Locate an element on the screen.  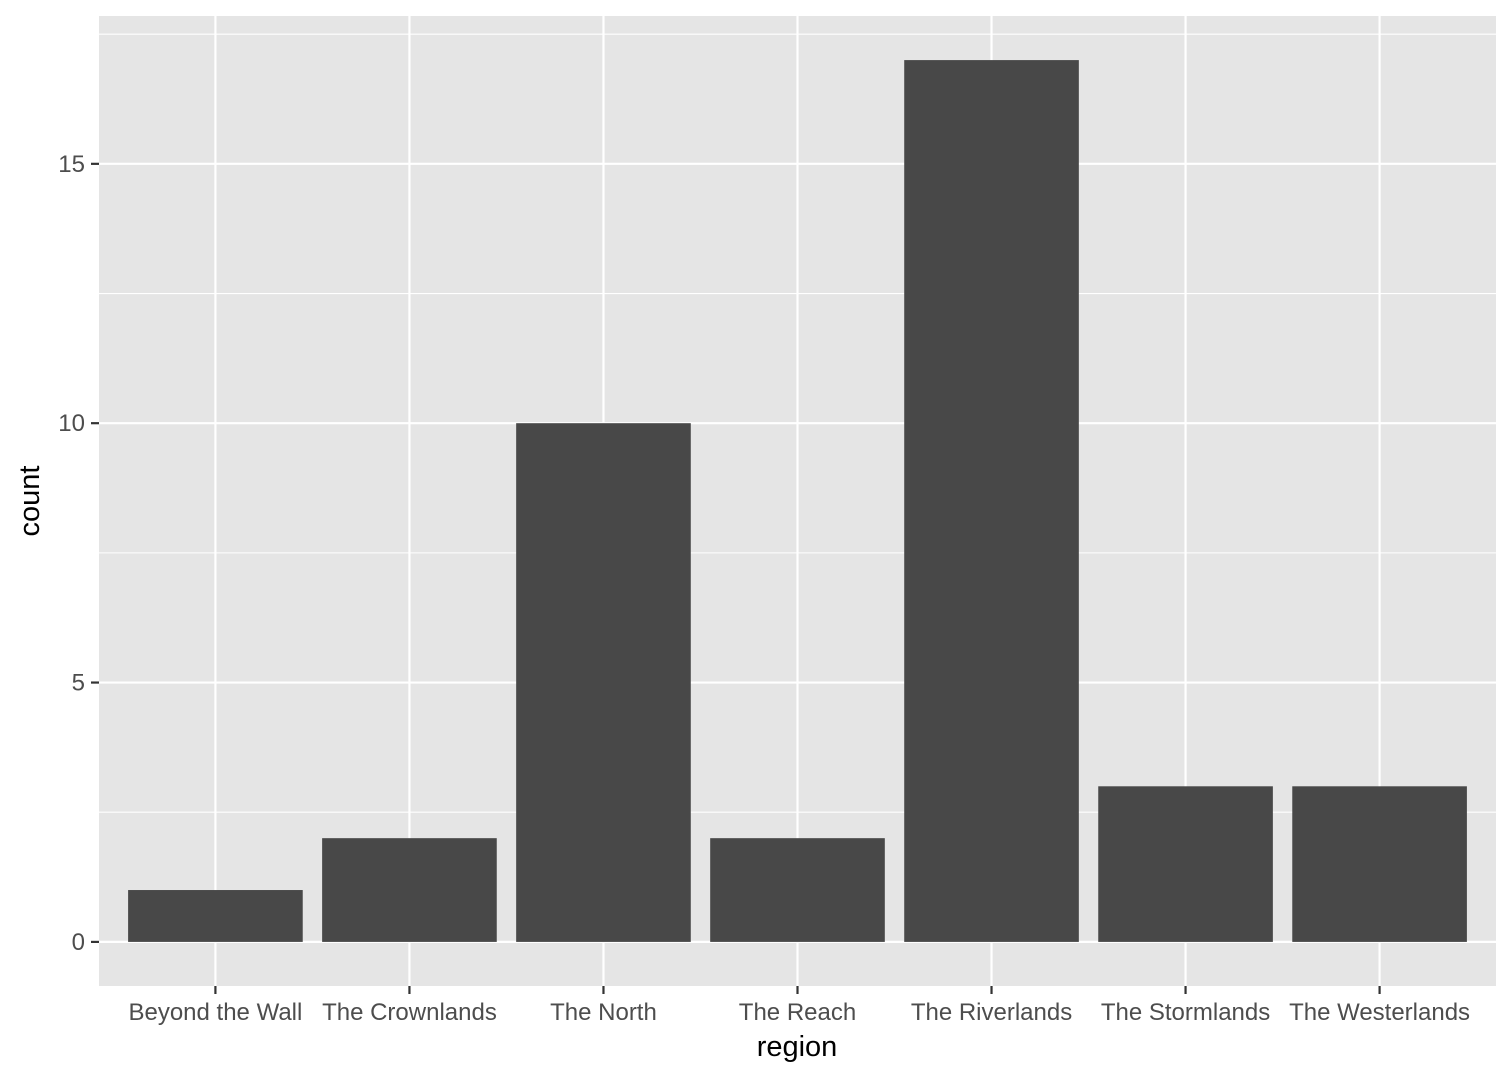
x-tick-label: Beyond the Wall is located at coordinates (215, 1012).